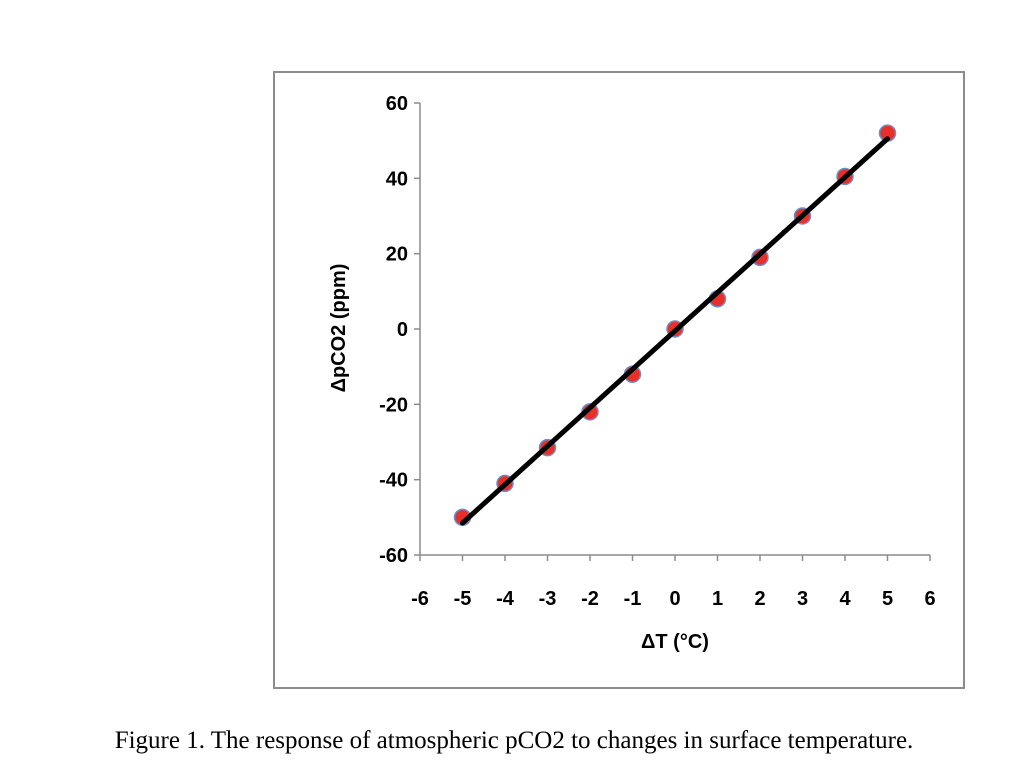  I want to click on y-tick-label: 0, so click(402, 330).